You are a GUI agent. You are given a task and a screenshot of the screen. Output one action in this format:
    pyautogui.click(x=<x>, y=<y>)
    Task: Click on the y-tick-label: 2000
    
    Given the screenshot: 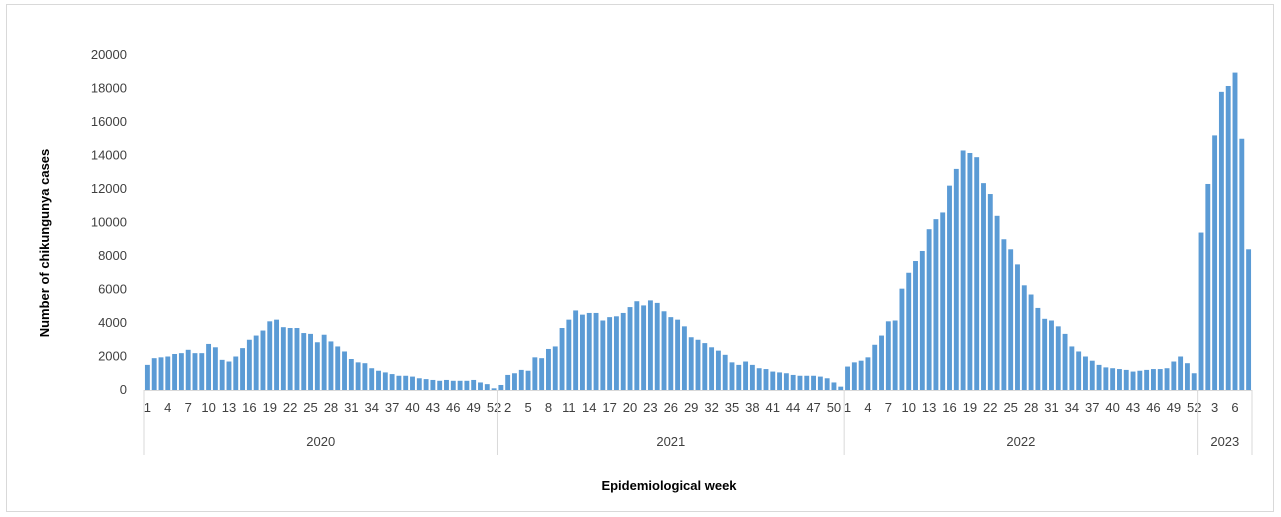 What is the action you would take?
    pyautogui.click(x=112, y=356)
    